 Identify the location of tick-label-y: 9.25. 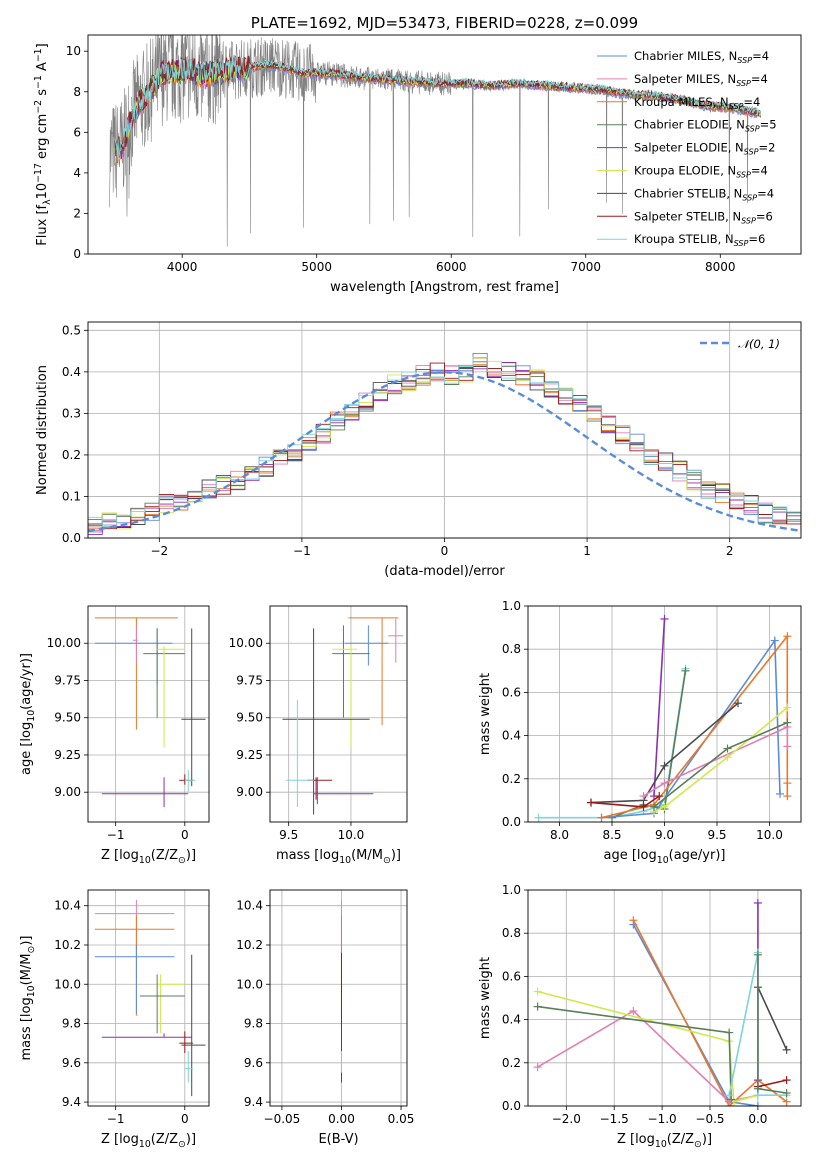
(67, 755).